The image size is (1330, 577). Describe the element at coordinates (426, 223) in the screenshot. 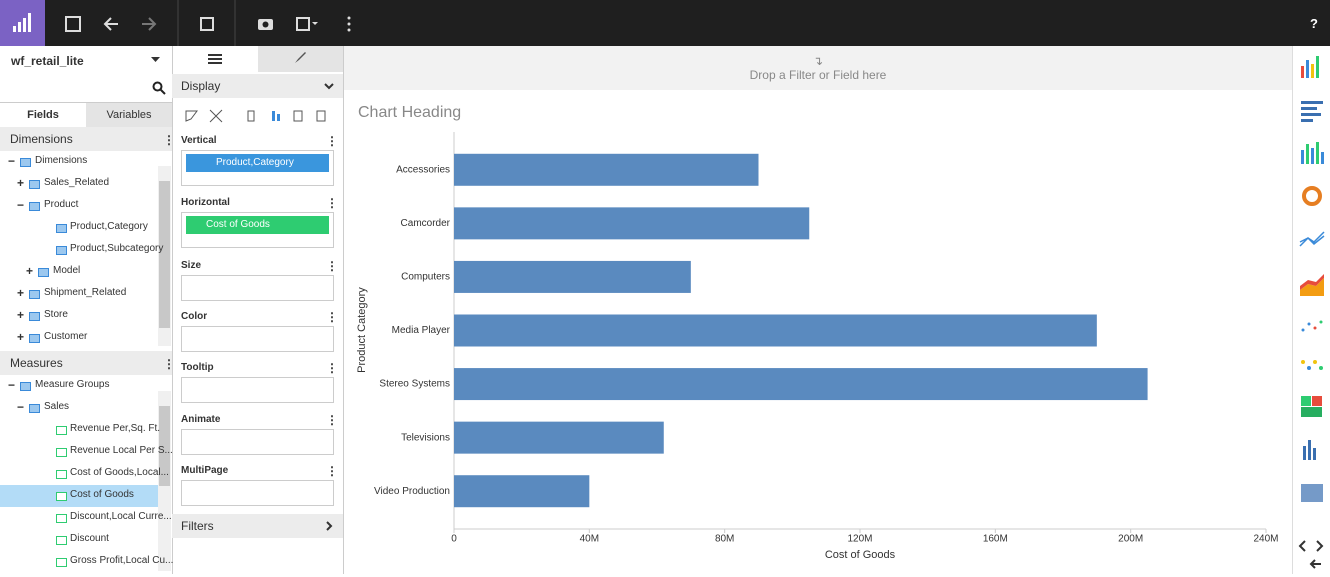

I see `y-tick-label: Camcorder` at that location.